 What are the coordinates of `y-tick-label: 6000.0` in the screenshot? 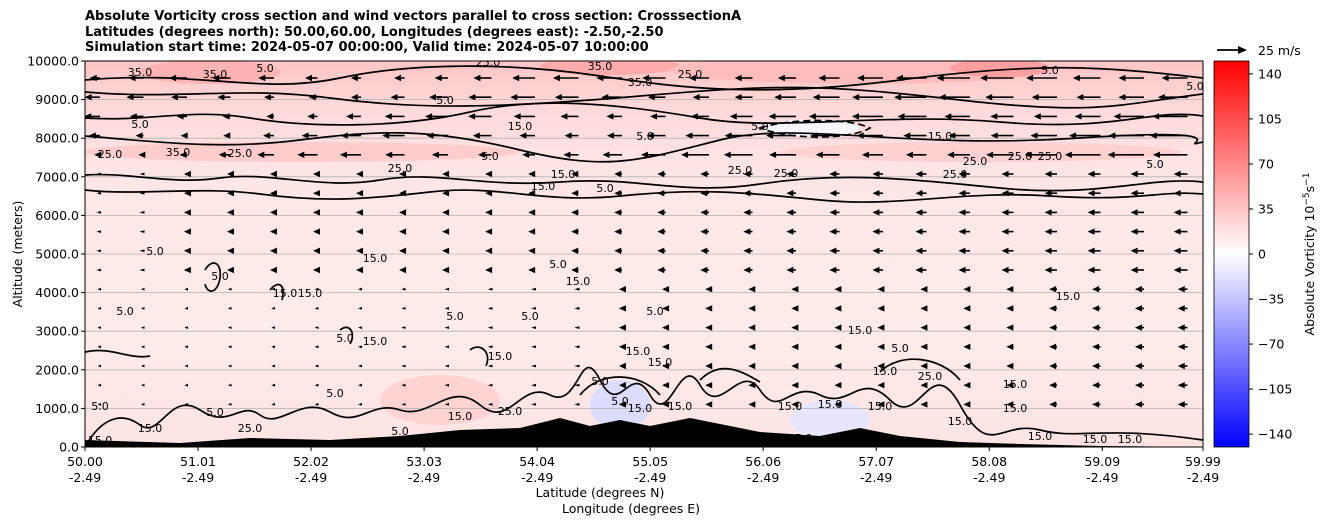 It's located at (57, 215).